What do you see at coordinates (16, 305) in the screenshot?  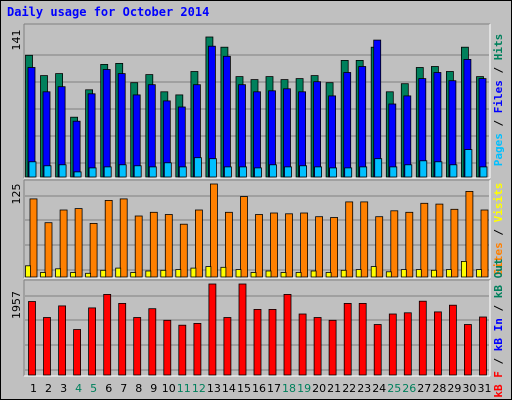 I see `panel-3-ymax-label: 1957` at bounding box center [16, 305].